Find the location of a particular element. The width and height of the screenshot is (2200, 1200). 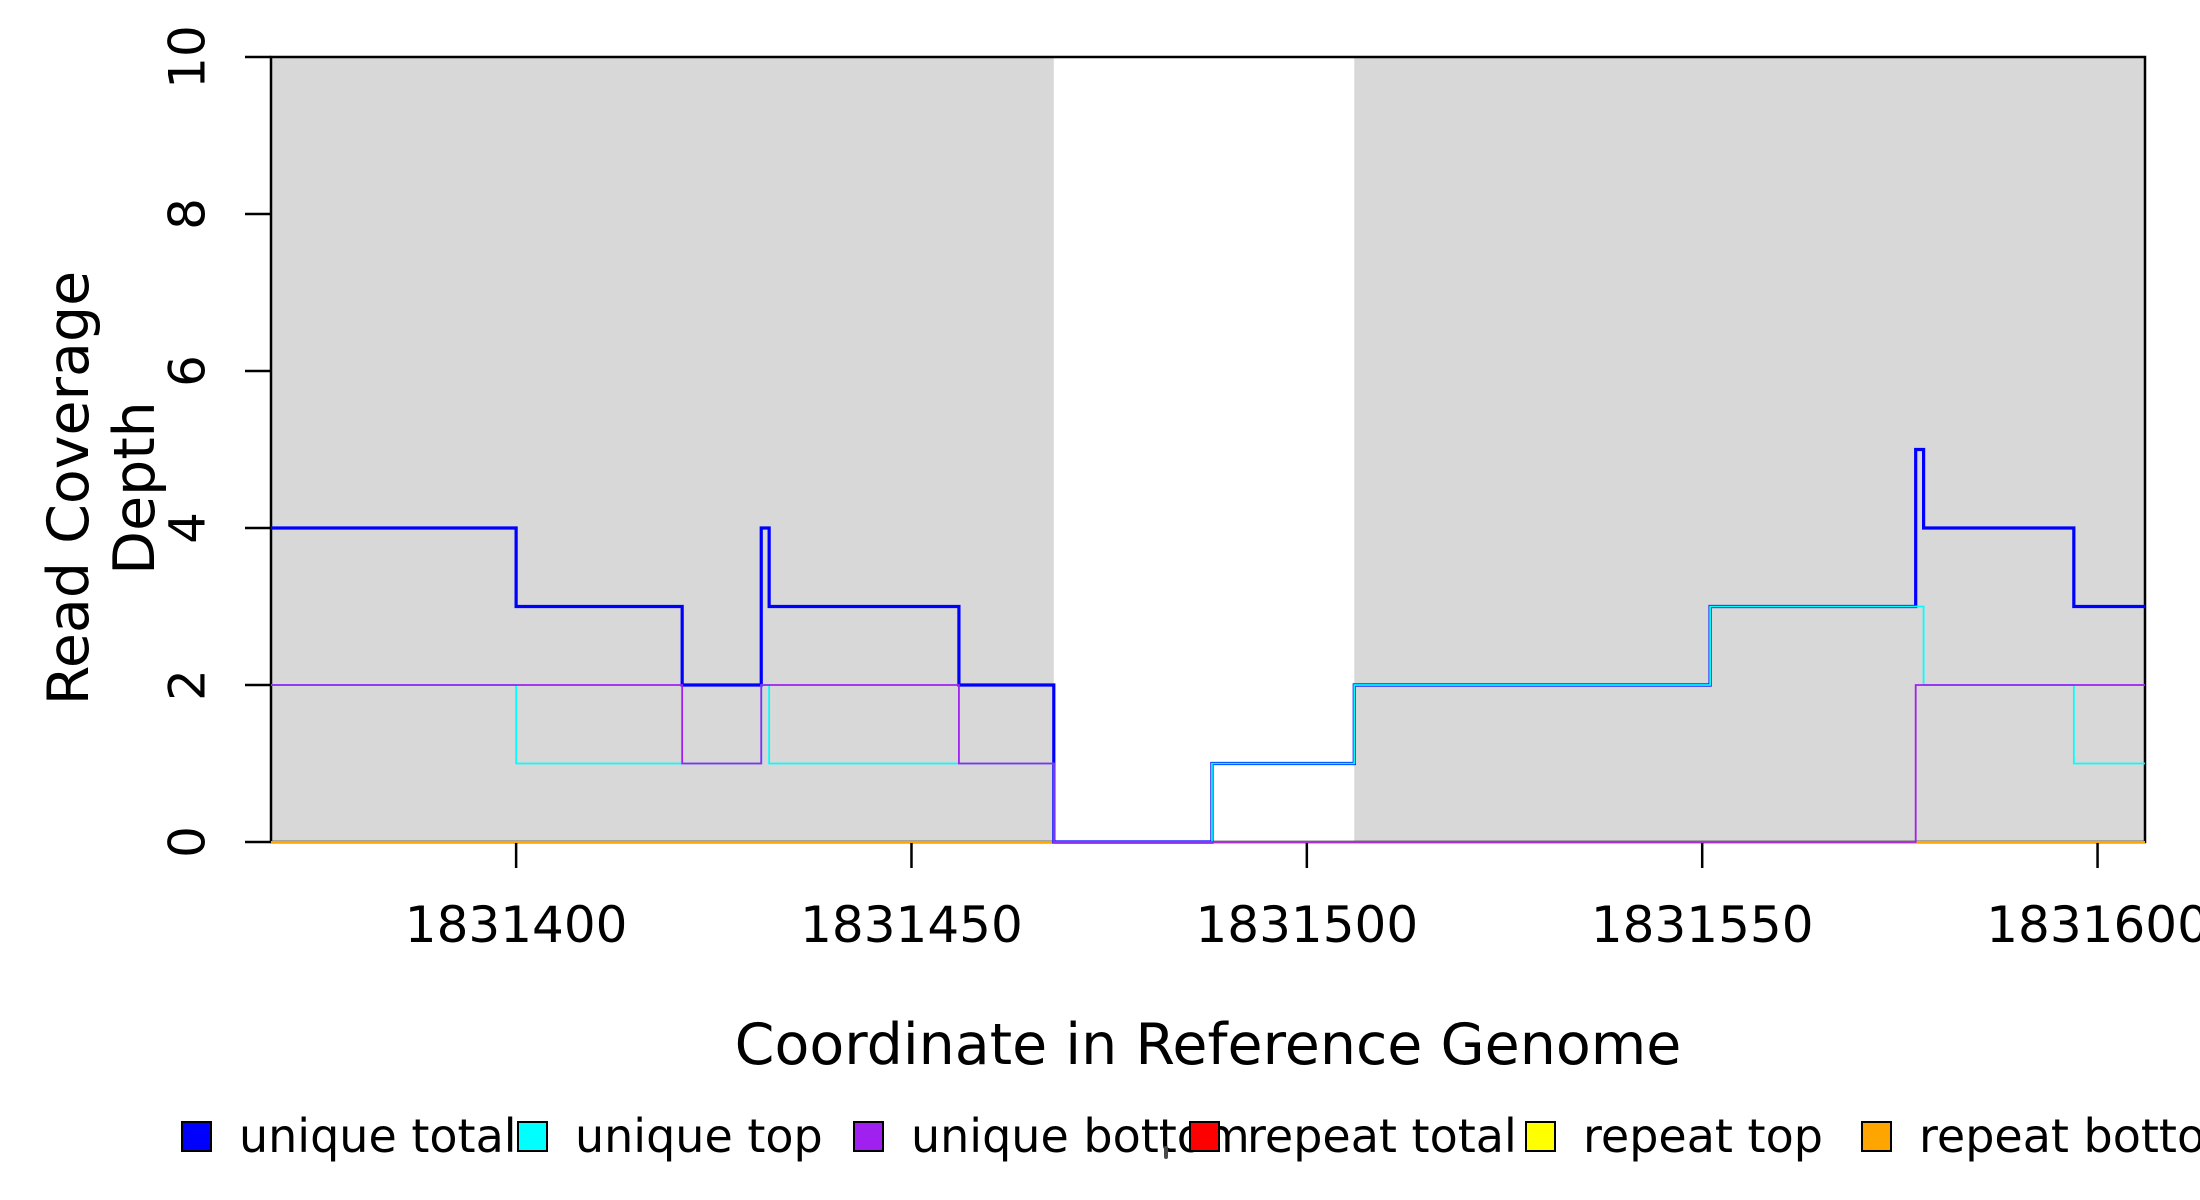

series-unique-bottom is located at coordinates (1208, 763).